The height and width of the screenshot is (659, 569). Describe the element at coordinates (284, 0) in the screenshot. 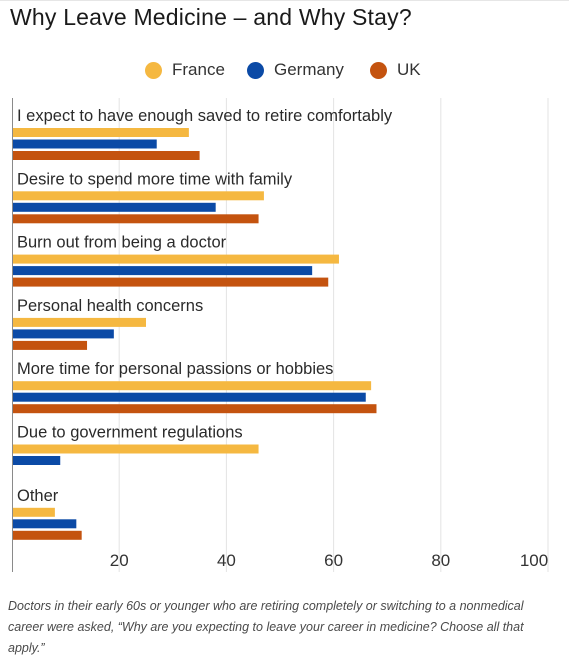

I see `top-divider` at that location.